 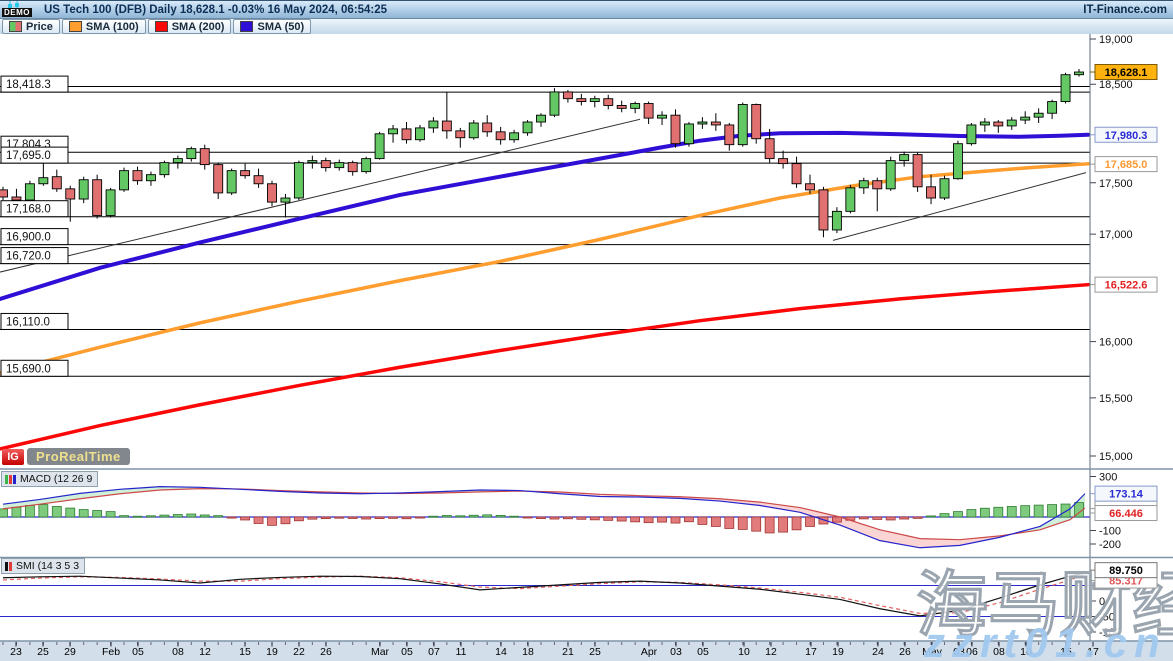 I want to click on watermark-cn: zzrt01.cn, so click(x=1045, y=640).